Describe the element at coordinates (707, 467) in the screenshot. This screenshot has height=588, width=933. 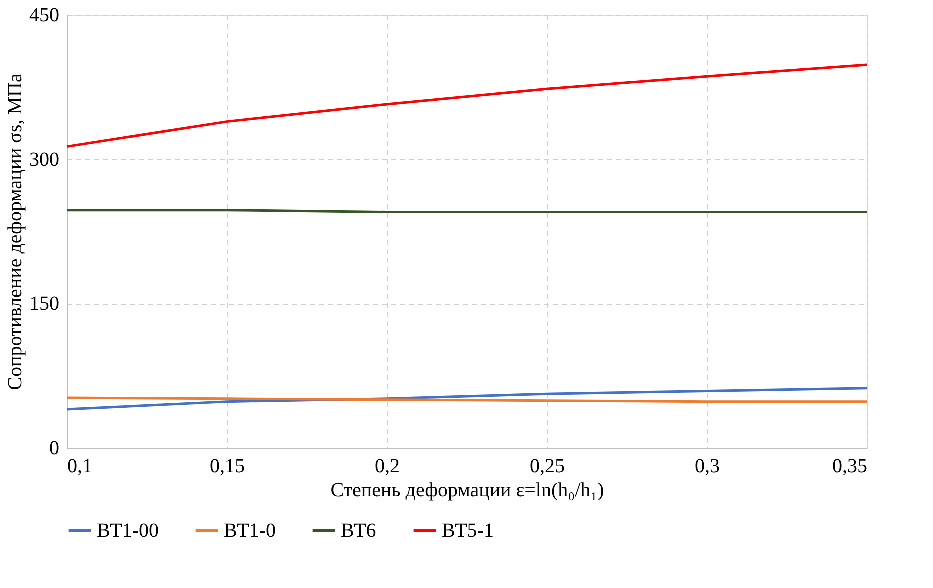
I see `x-tick-label: 0,3` at that location.